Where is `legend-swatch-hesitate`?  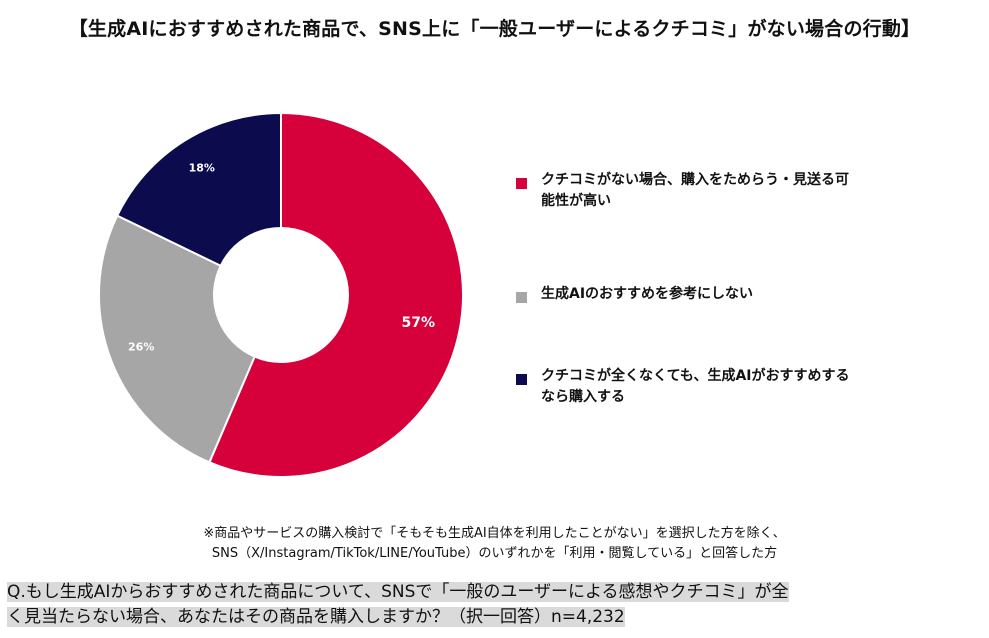
legend-swatch-hesitate is located at coordinates (521, 183).